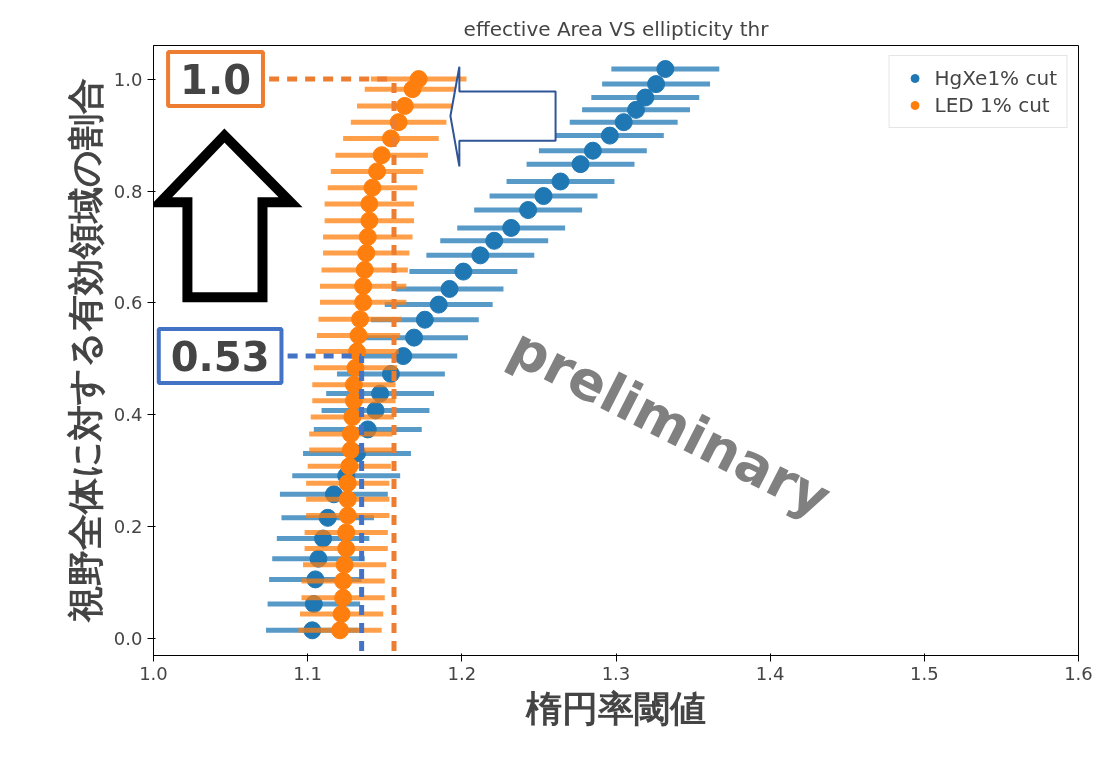 The height and width of the screenshot is (758, 1099). I want to click on x-tick-label: 1.6, so click(1078, 673).